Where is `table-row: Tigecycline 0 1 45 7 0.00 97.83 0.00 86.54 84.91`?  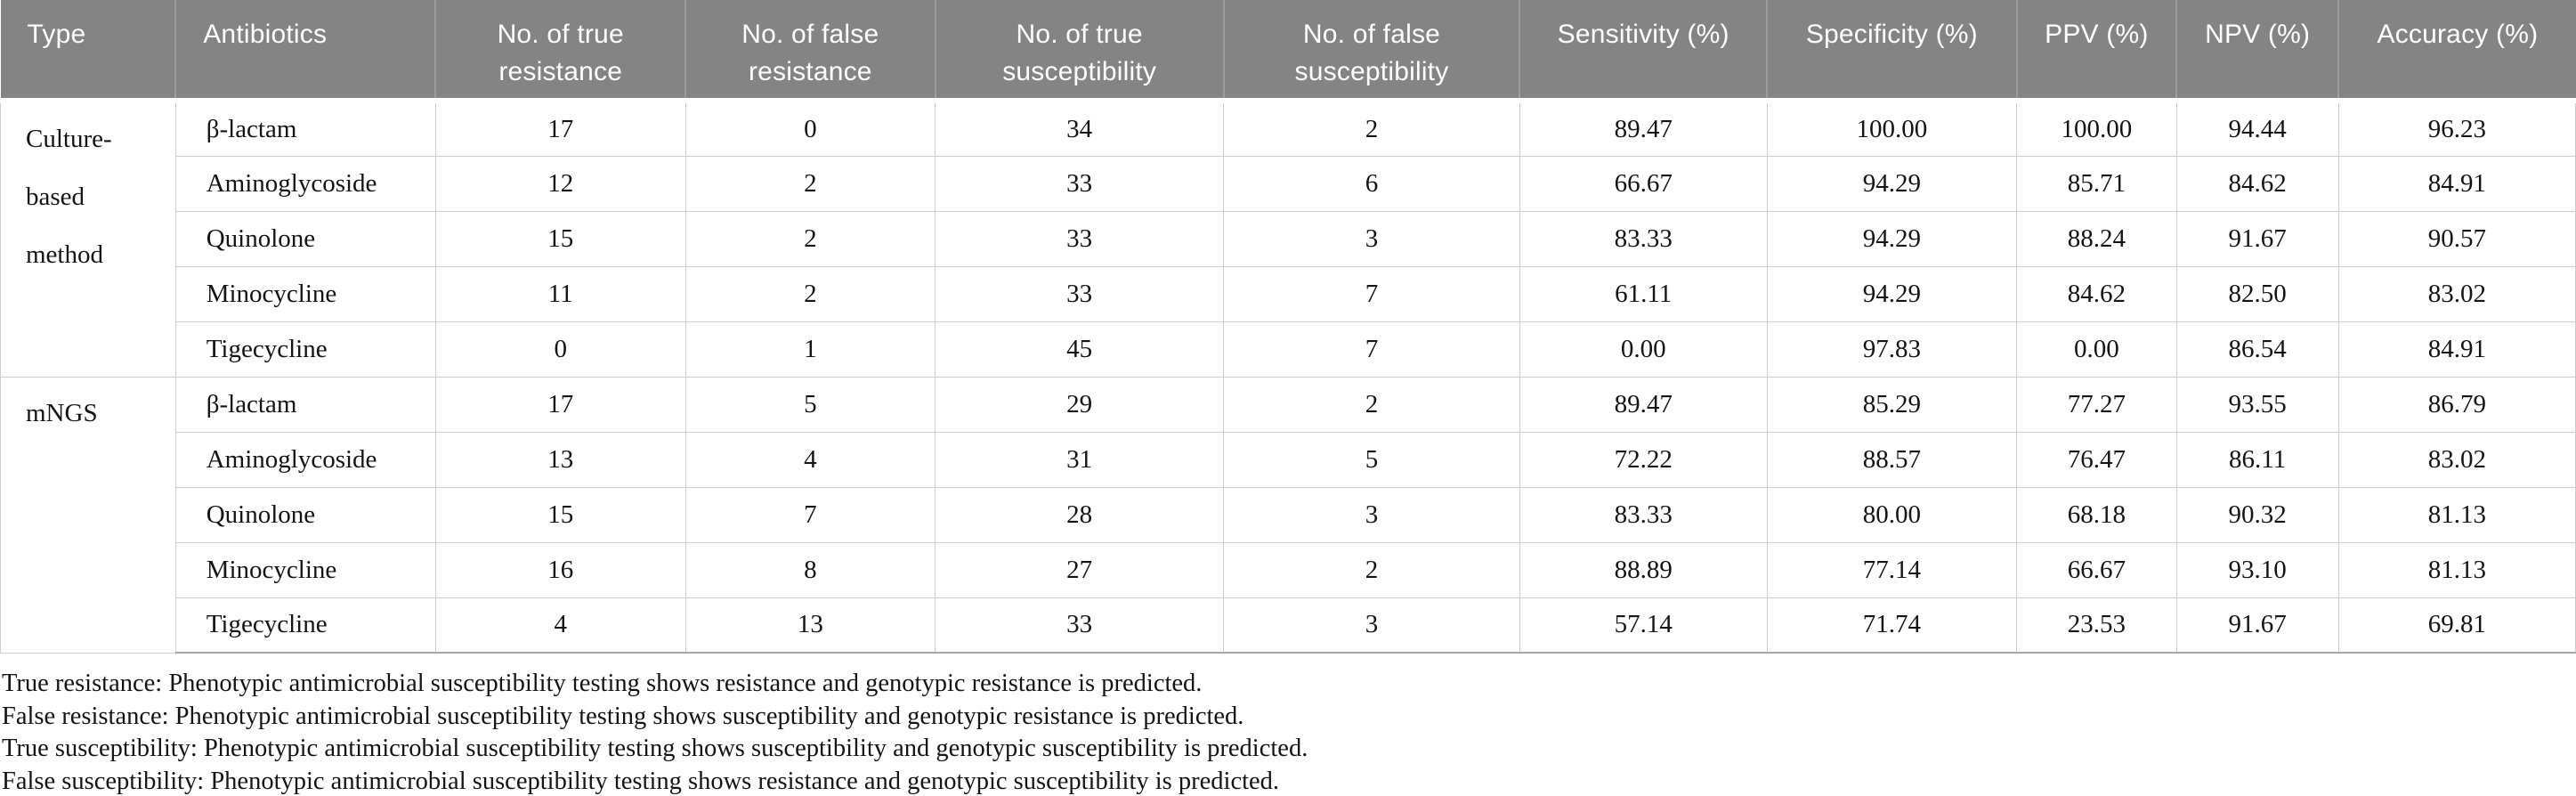 table-row: Tigecycline 0 1 45 7 0.00 97.83 0.00 86.54 84.91 is located at coordinates (1289, 349).